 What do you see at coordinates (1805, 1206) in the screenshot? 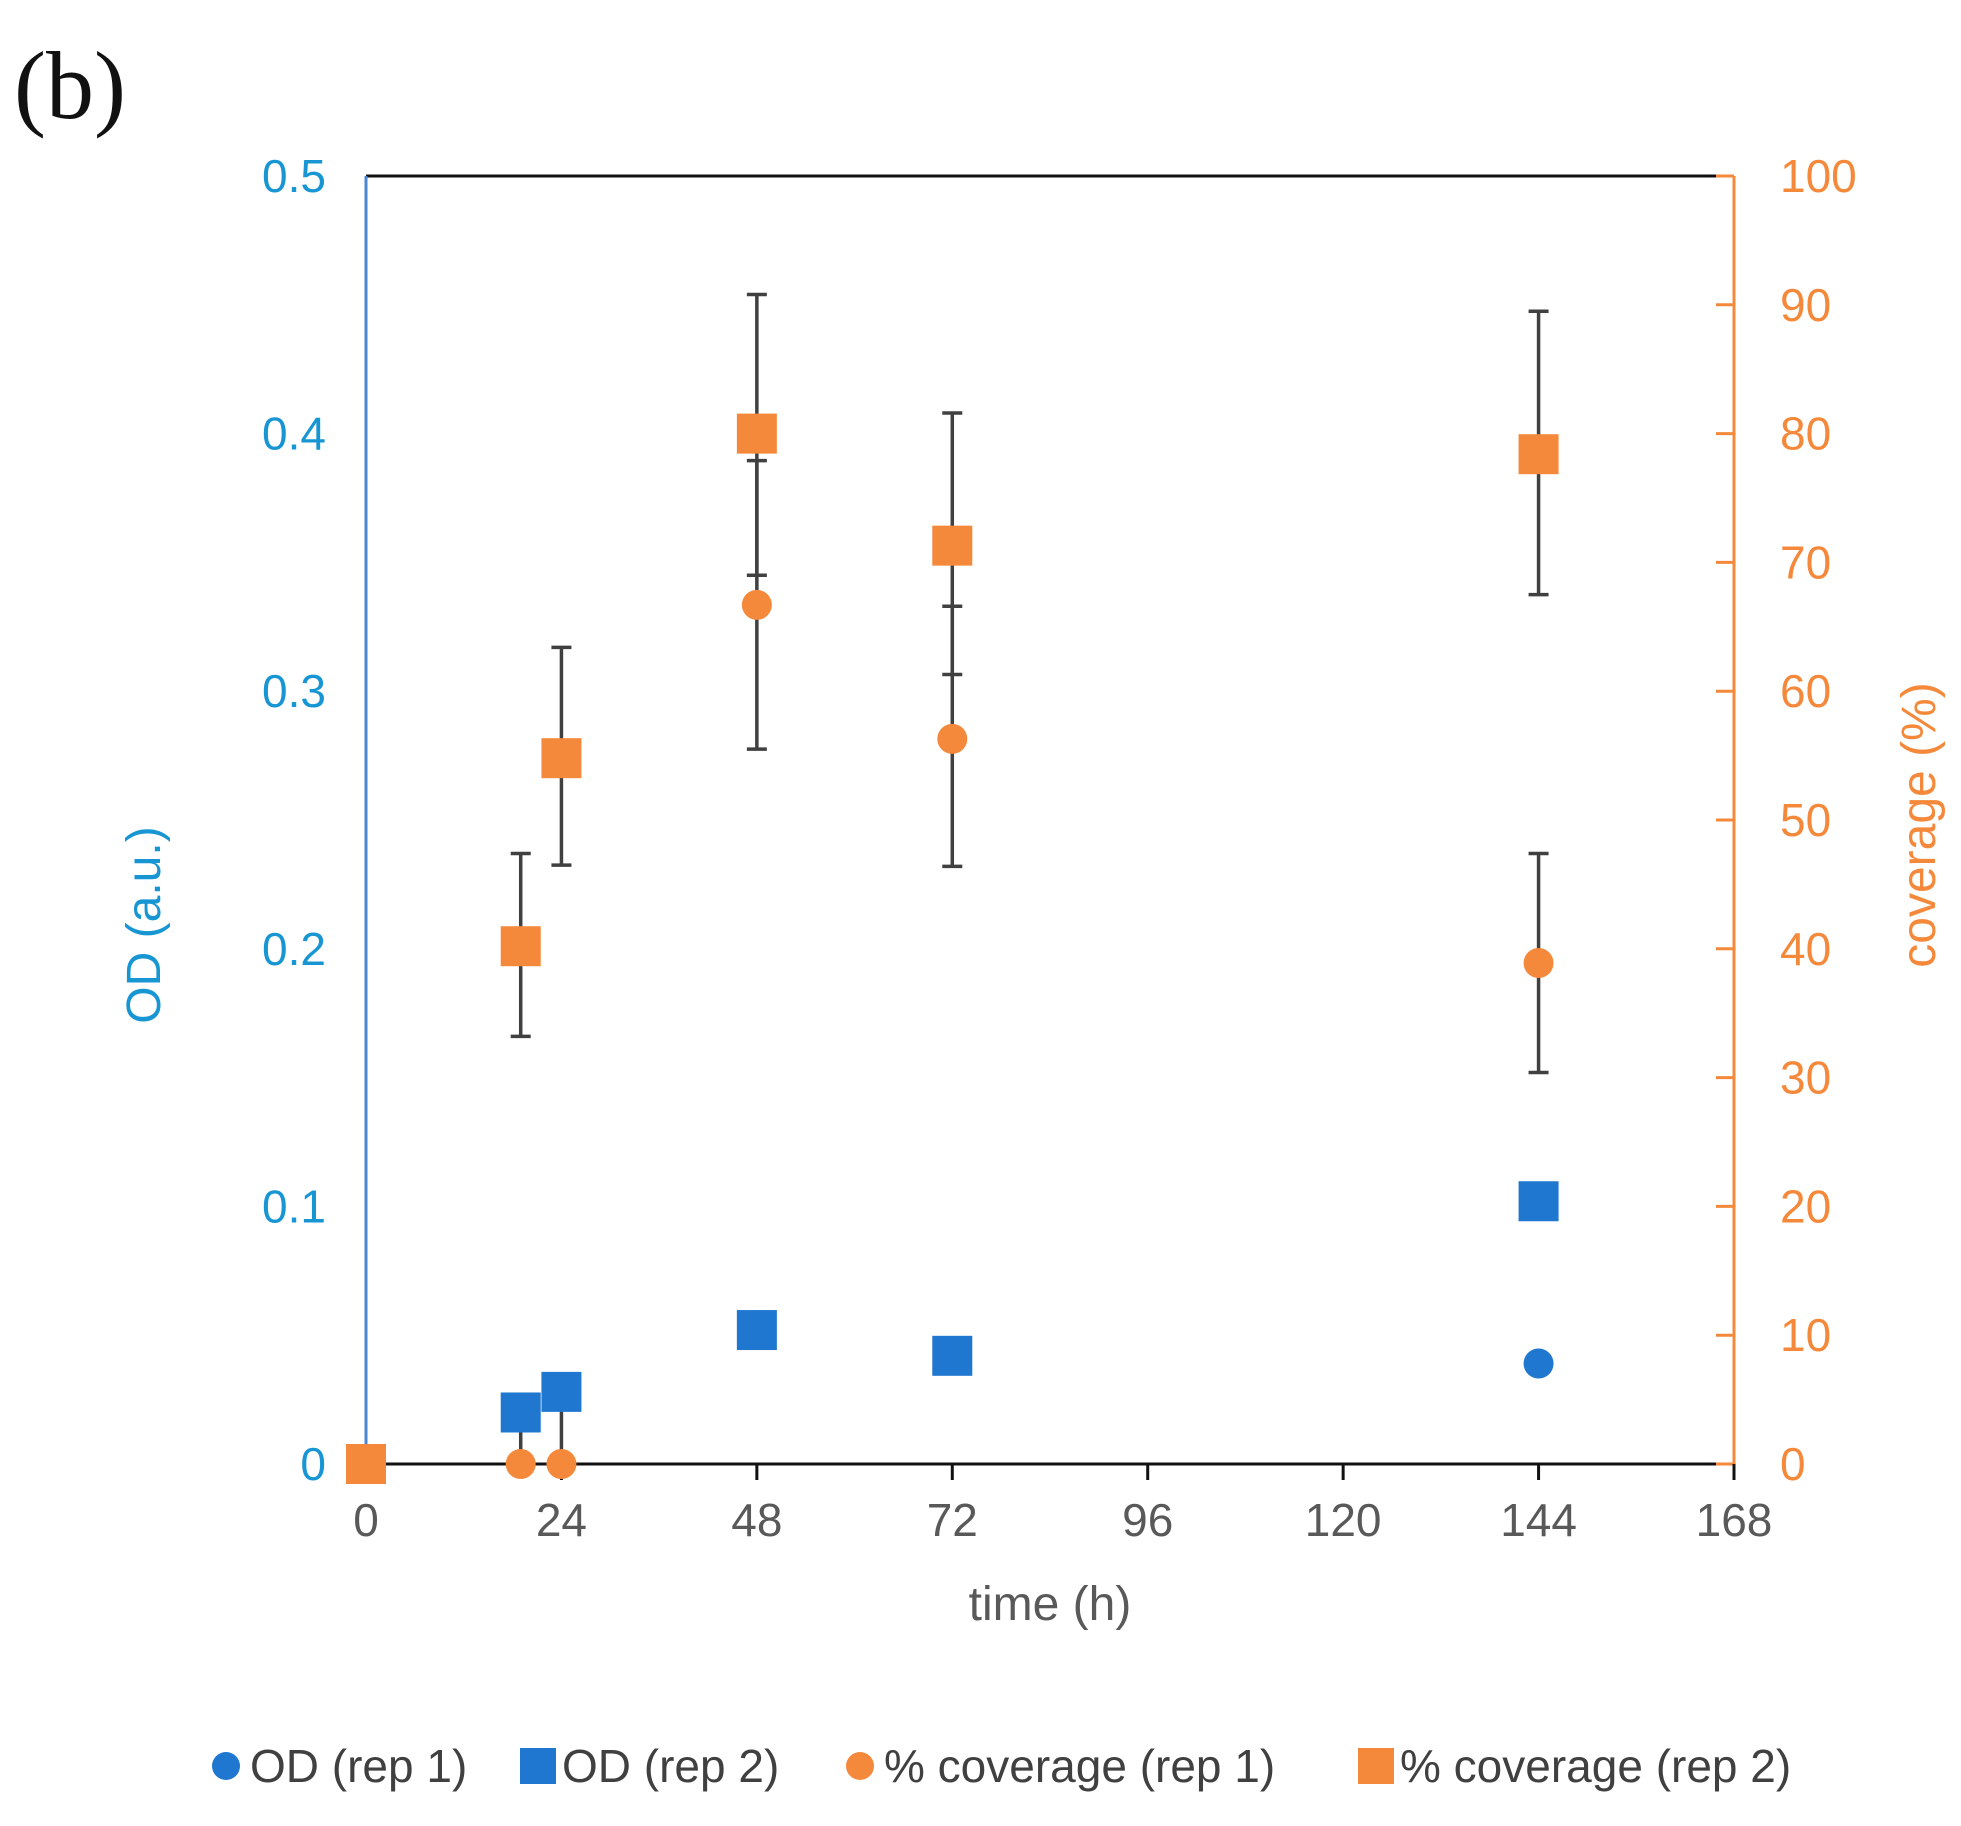
I see `right-tick-label: 20` at bounding box center [1805, 1206].